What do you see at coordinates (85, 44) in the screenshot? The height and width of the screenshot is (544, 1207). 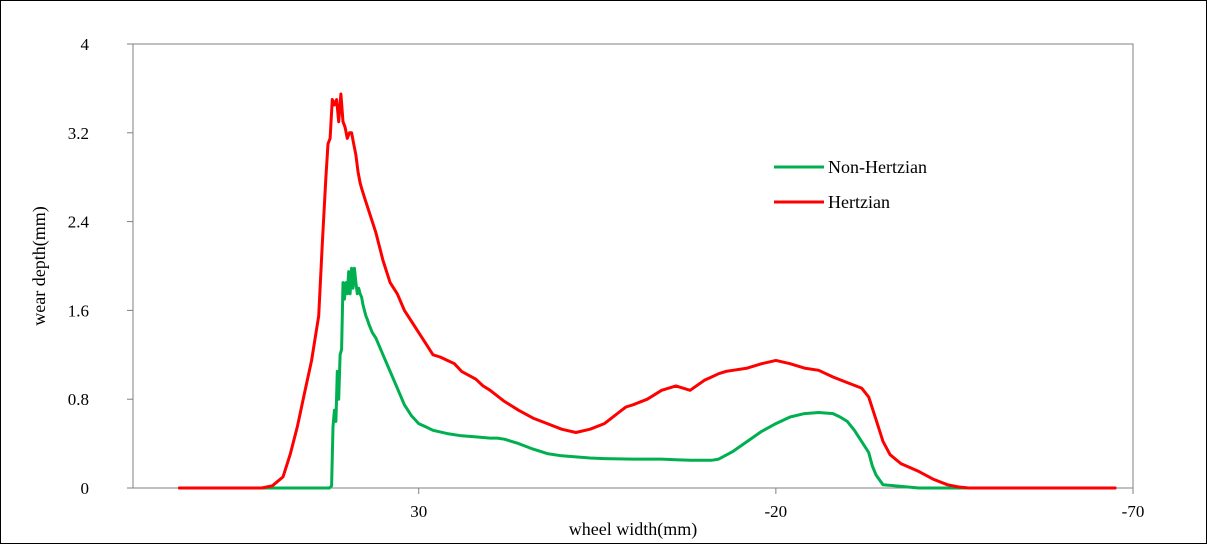 I see `y-tick-label: 4` at bounding box center [85, 44].